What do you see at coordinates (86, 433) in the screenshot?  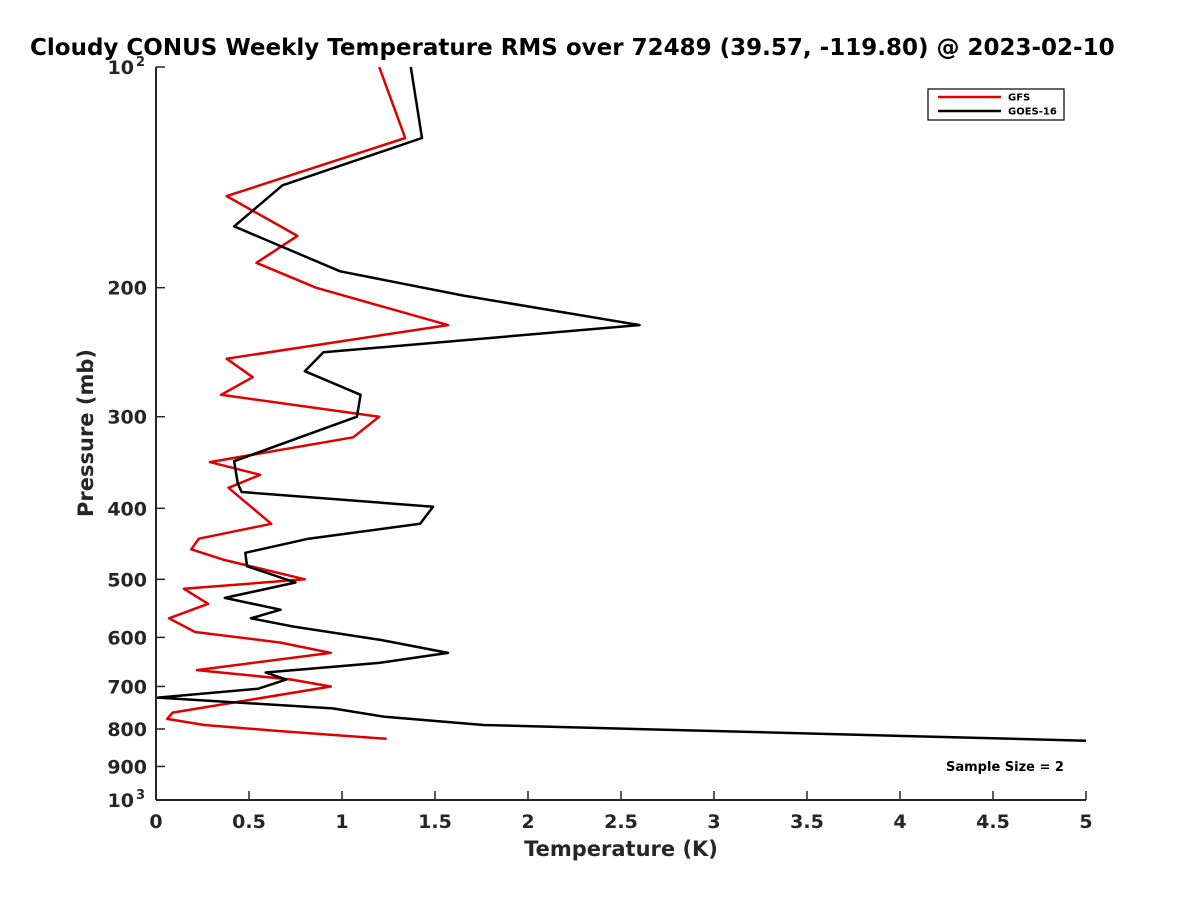 I see `y-axis-label: Pressure (mb)` at bounding box center [86, 433].